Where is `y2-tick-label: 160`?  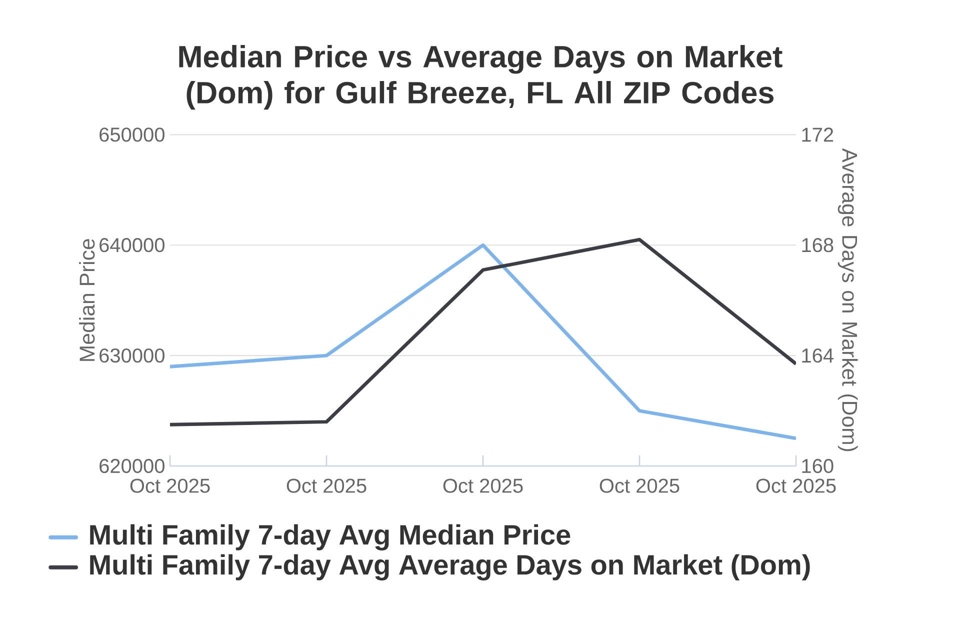
y2-tick-label: 160 is located at coordinates (818, 466).